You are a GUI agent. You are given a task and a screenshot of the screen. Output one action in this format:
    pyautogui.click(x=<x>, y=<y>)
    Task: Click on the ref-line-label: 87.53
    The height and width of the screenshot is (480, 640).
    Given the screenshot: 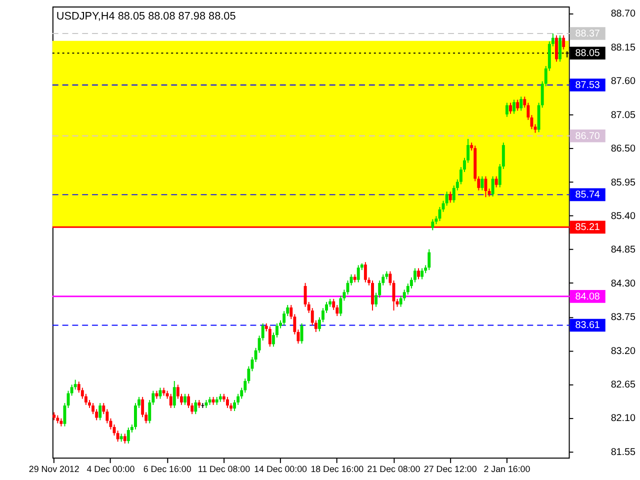 What is the action you would take?
    pyautogui.click(x=587, y=85)
    